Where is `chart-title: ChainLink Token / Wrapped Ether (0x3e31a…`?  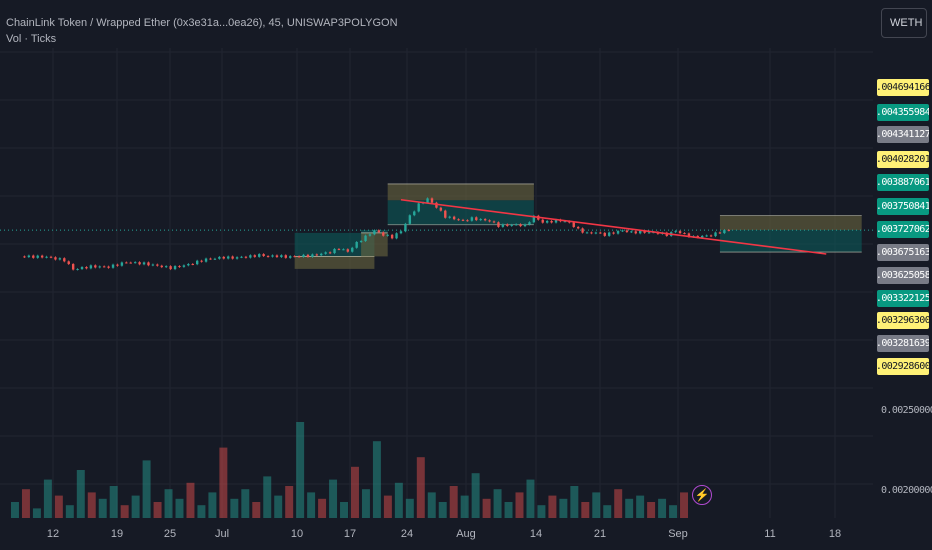
chart-title: ChainLink Token / Wrapped Ether (0x3e31a… is located at coordinates (202, 23).